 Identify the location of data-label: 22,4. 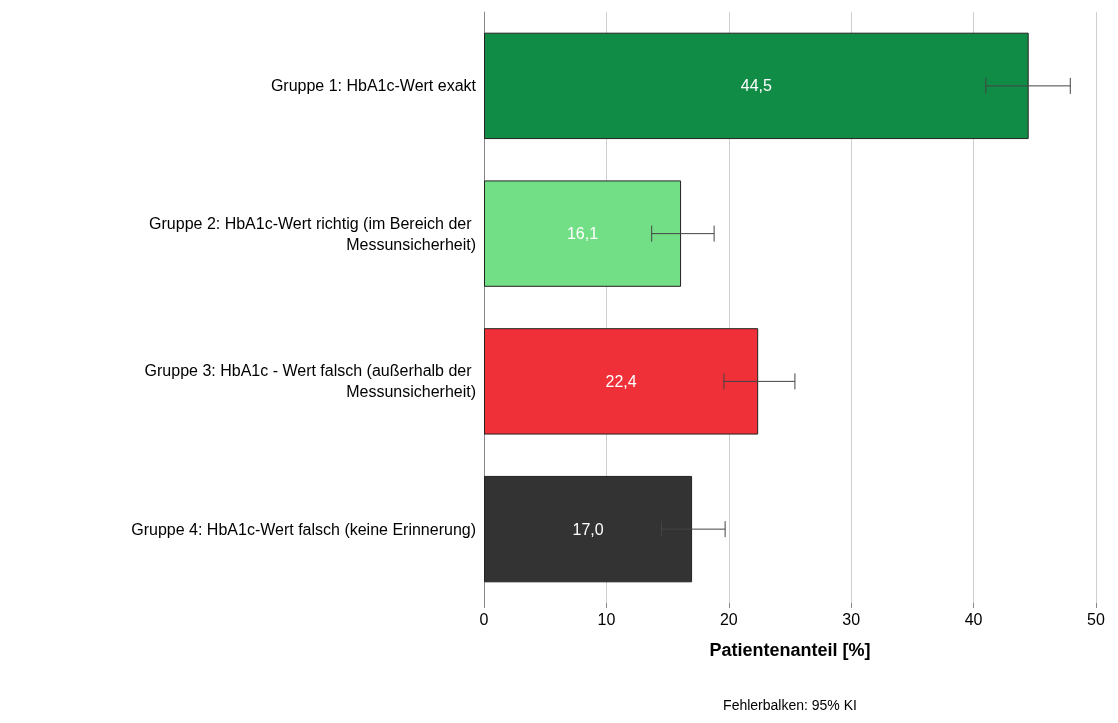
(621, 381).